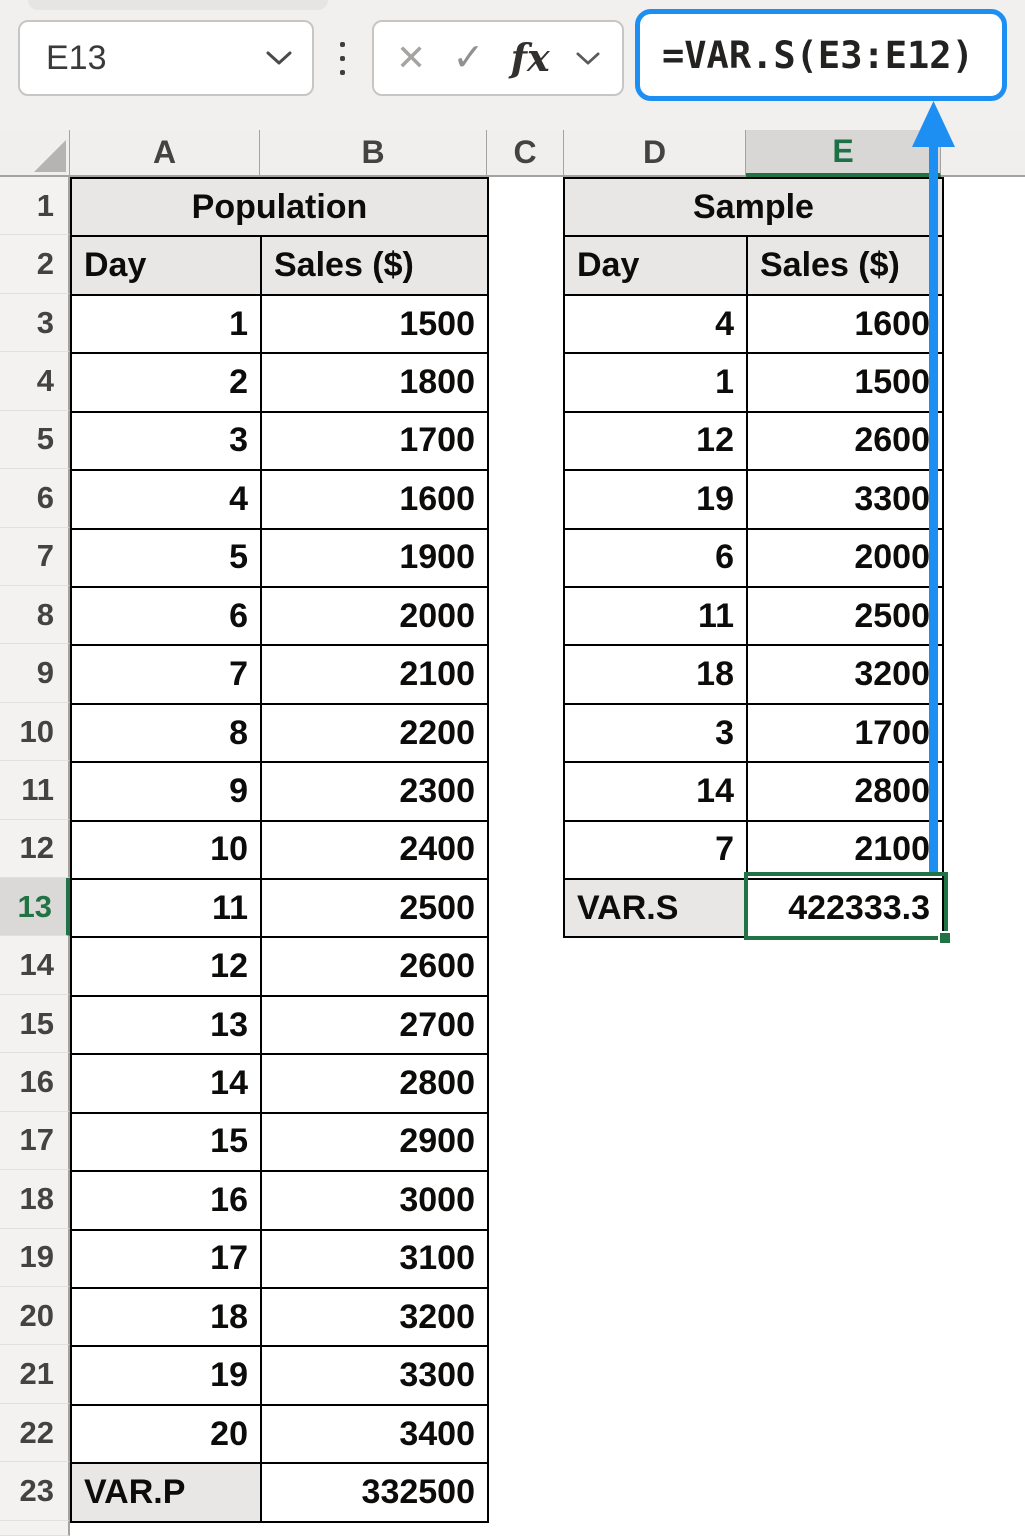  I want to click on formula-input: =VAR.S(E3:E12), so click(821, 55).